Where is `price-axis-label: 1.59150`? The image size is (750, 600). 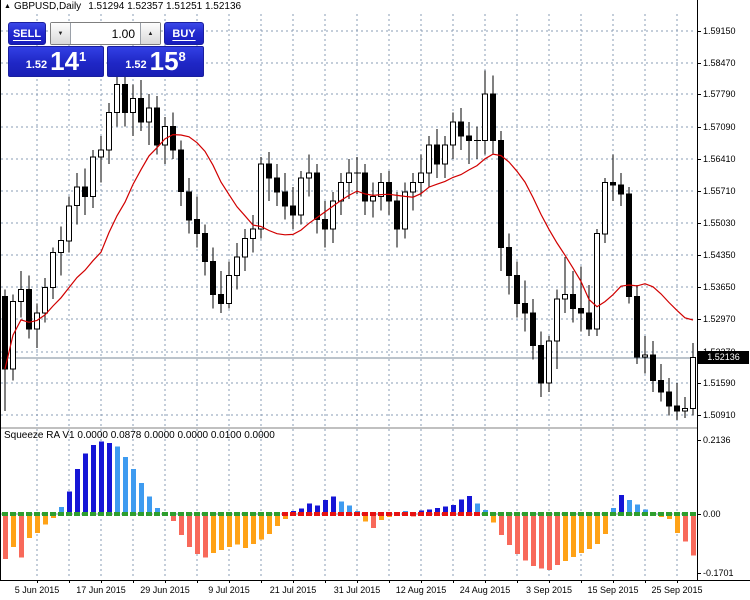
price-axis-label: 1.59150 is located at coordinates (719, 31).